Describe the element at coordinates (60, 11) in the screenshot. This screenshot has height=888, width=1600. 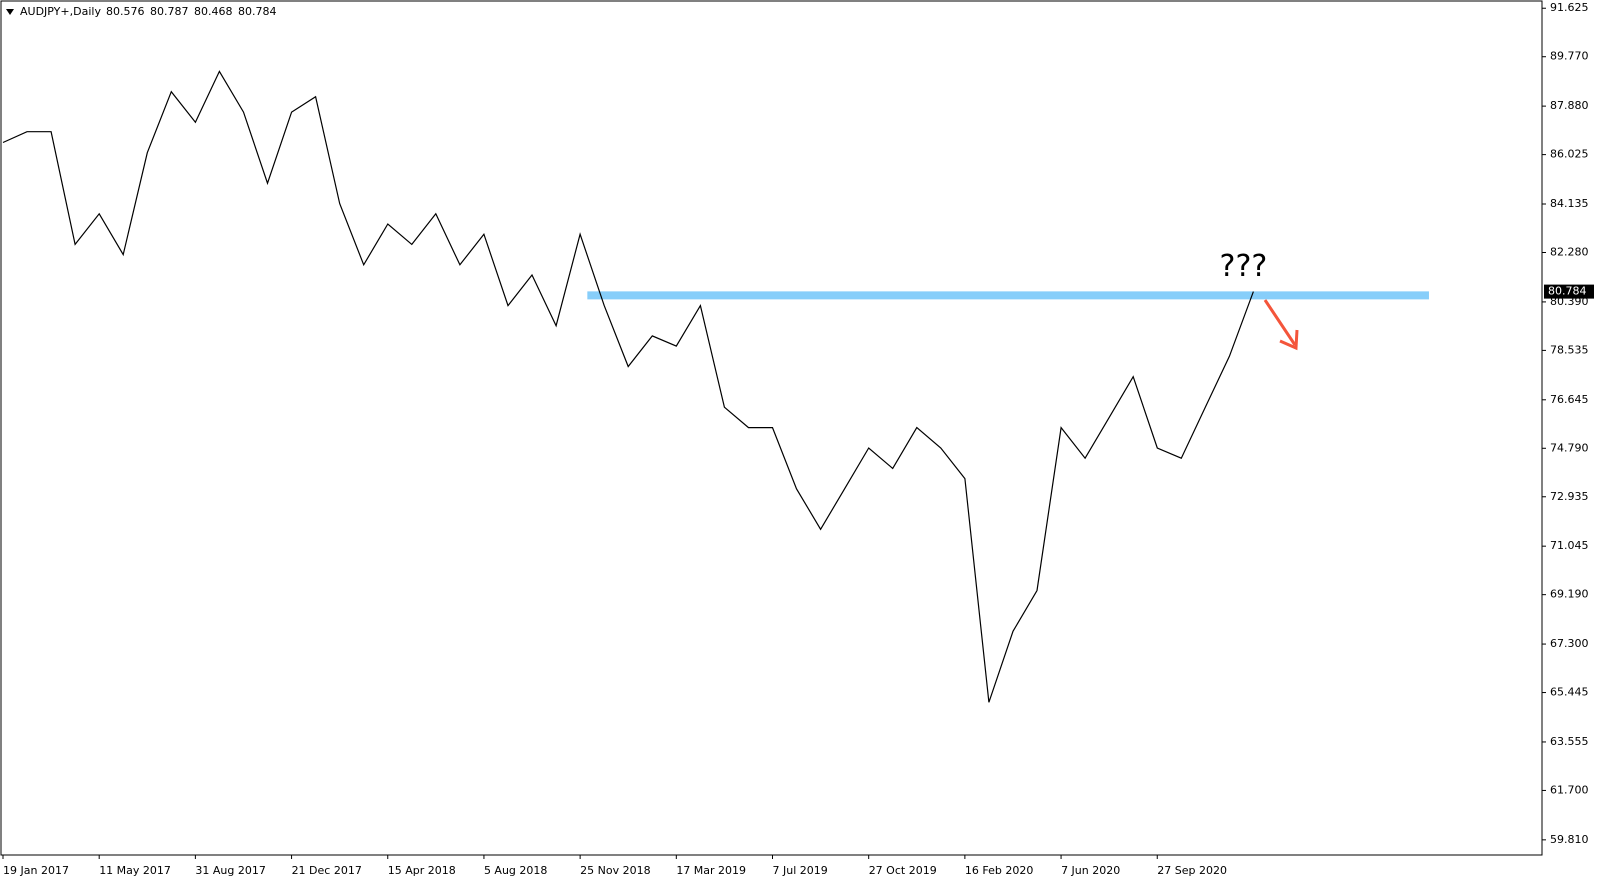
I see `chart-title: AUDJPY+,Daily` at that location.